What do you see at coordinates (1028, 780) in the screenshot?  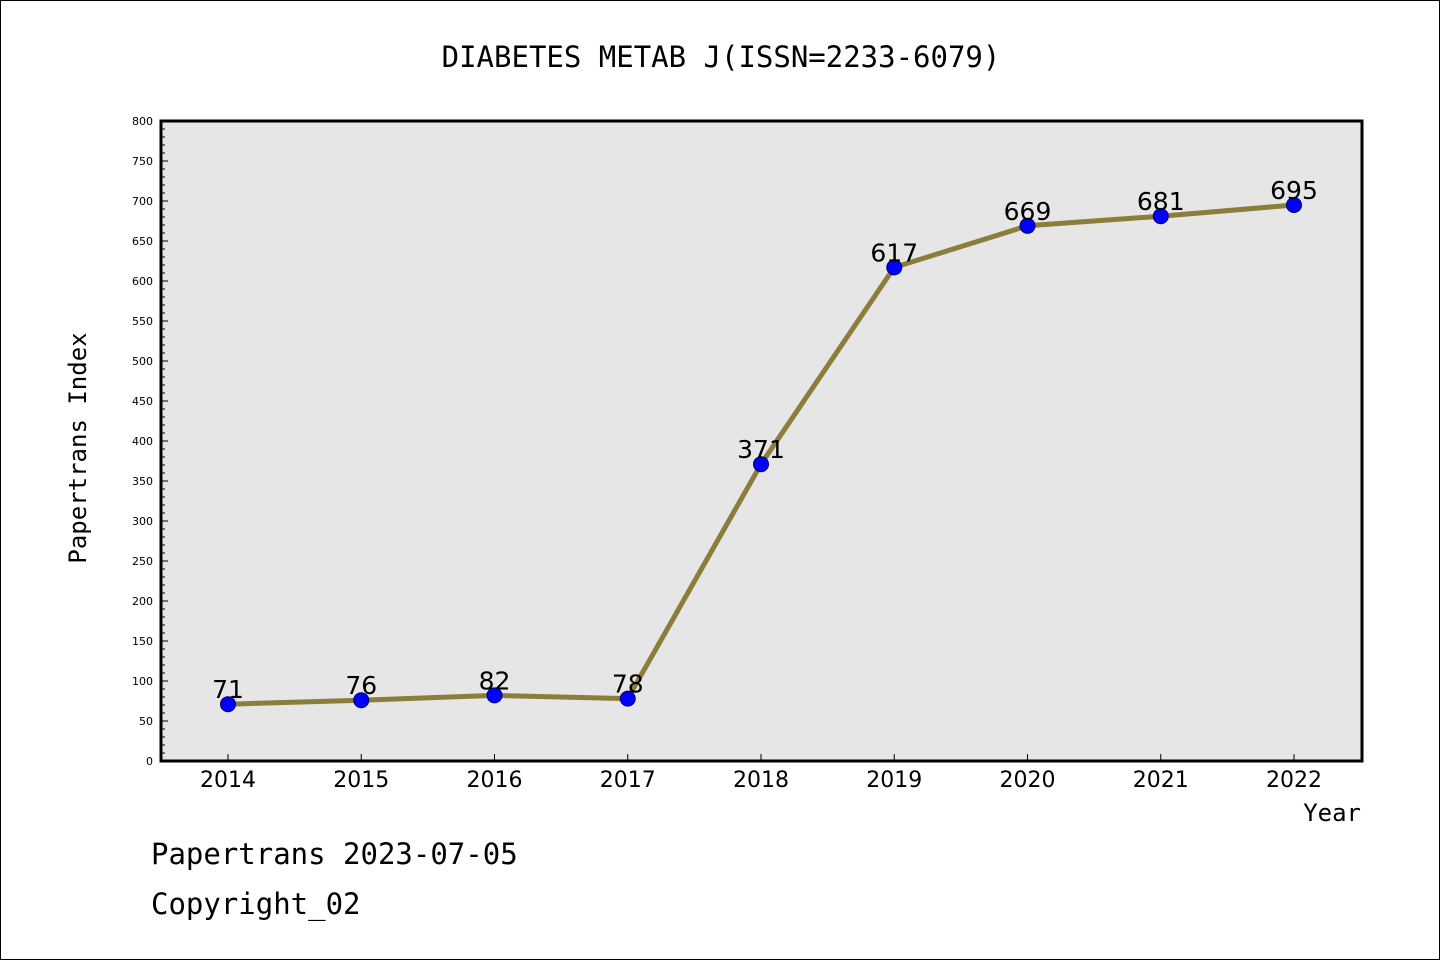 I see `x-tick-label: 2020` at bounding box center [1028, 780].